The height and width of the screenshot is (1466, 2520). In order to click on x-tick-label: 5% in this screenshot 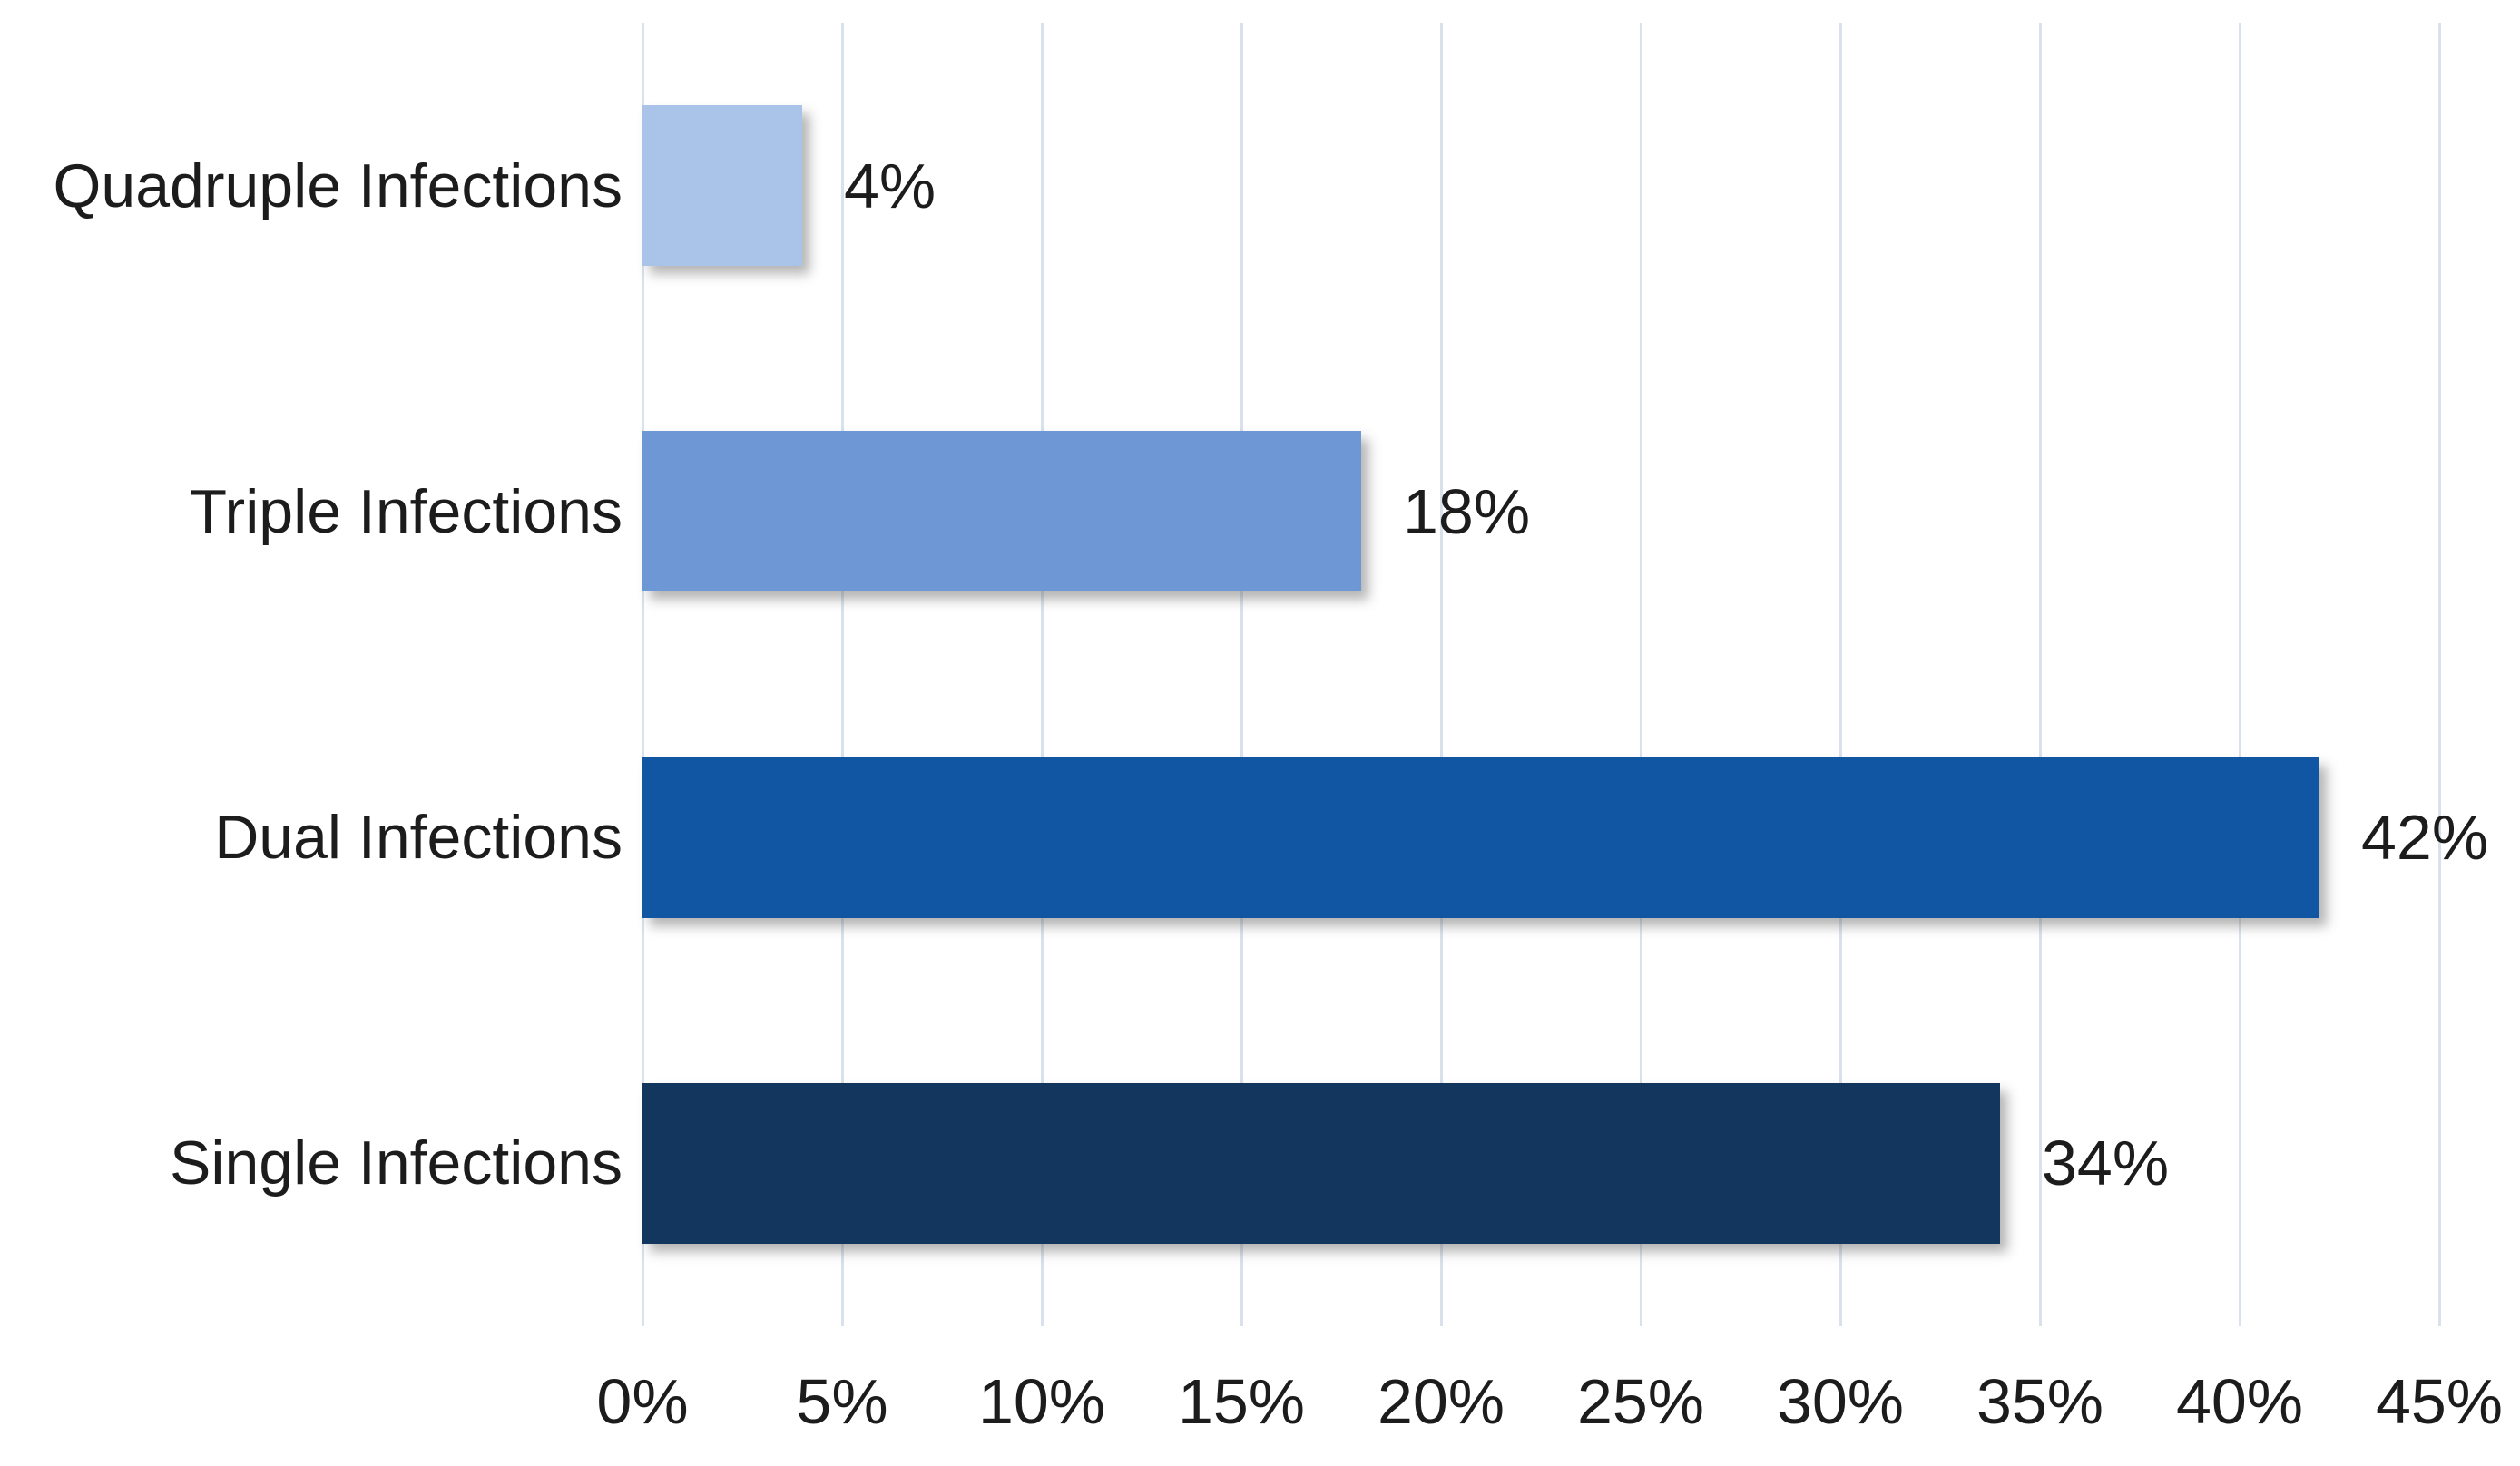, I will do `click(842, 1402)`.